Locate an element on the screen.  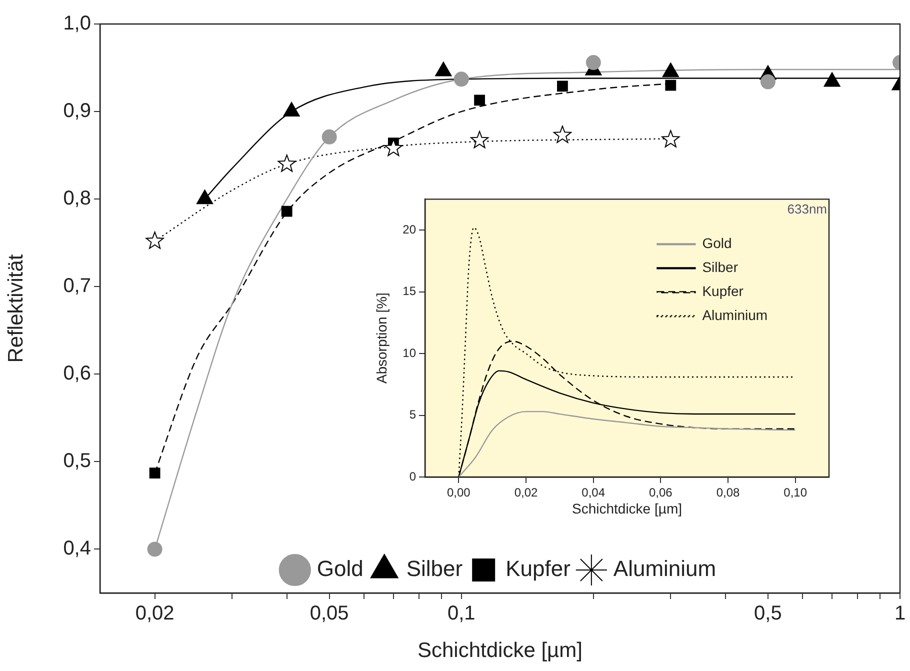
y-axis-title: Reflektivität is located at coordinates (16, 308).